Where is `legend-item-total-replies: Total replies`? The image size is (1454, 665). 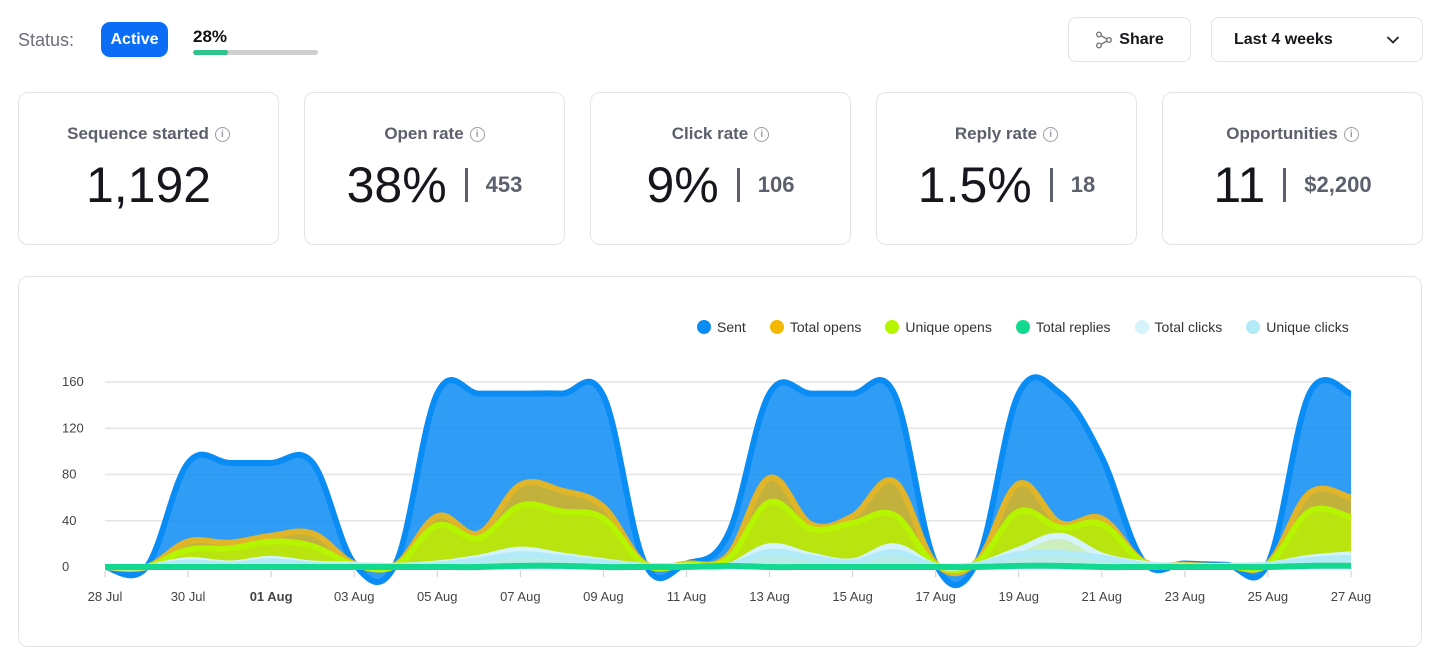 legend-item-total-replies: Total replies is located at coordinates (1063, 327).